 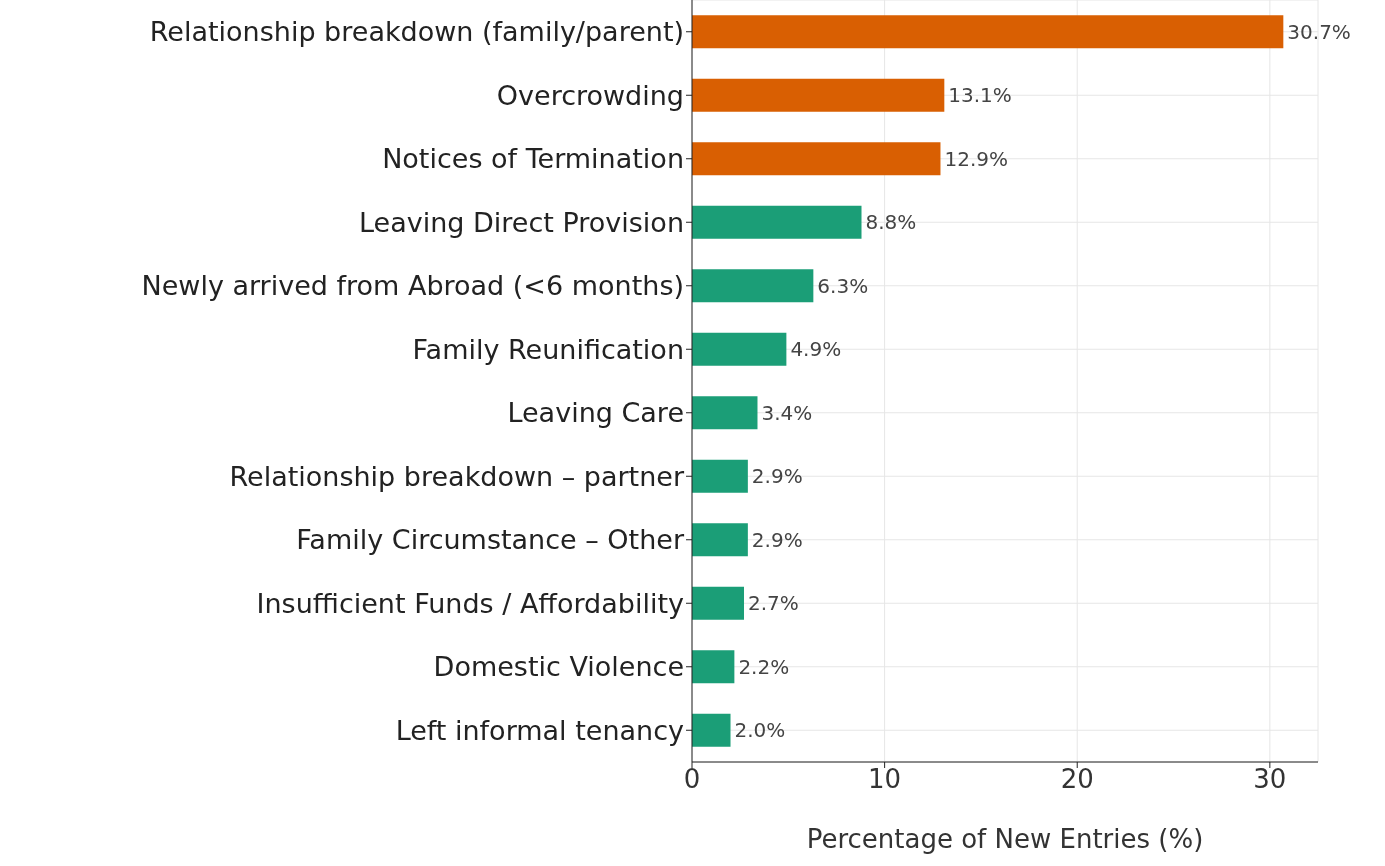 I want to click on x-tick-label: 0, so click(x=692, y=779).